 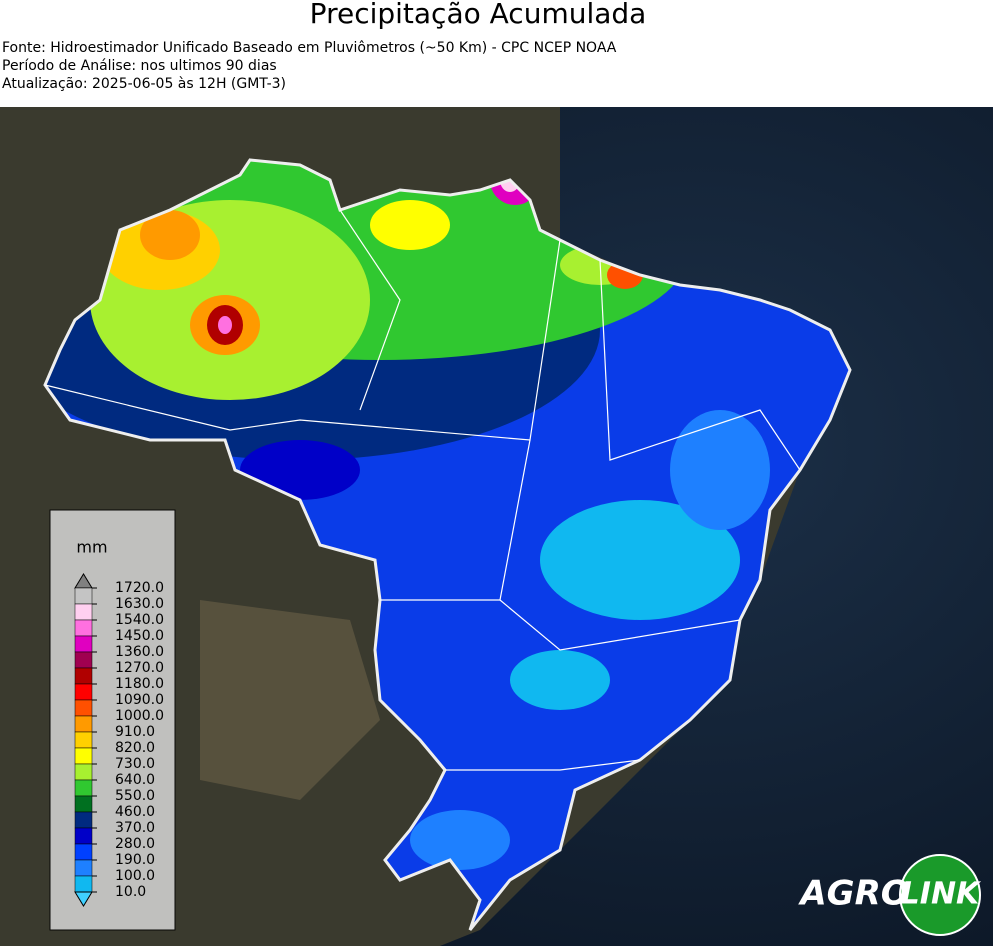 What do you see at coordinates (478, 15) in the screenshot?
I see `title: Precipitação Acumulada` at bounding box center [478, 15].